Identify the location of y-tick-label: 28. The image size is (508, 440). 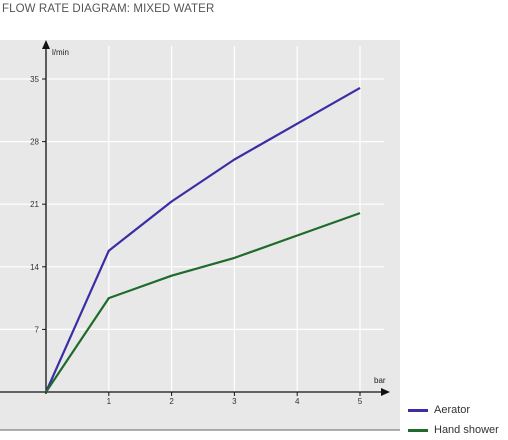
(34, 142).